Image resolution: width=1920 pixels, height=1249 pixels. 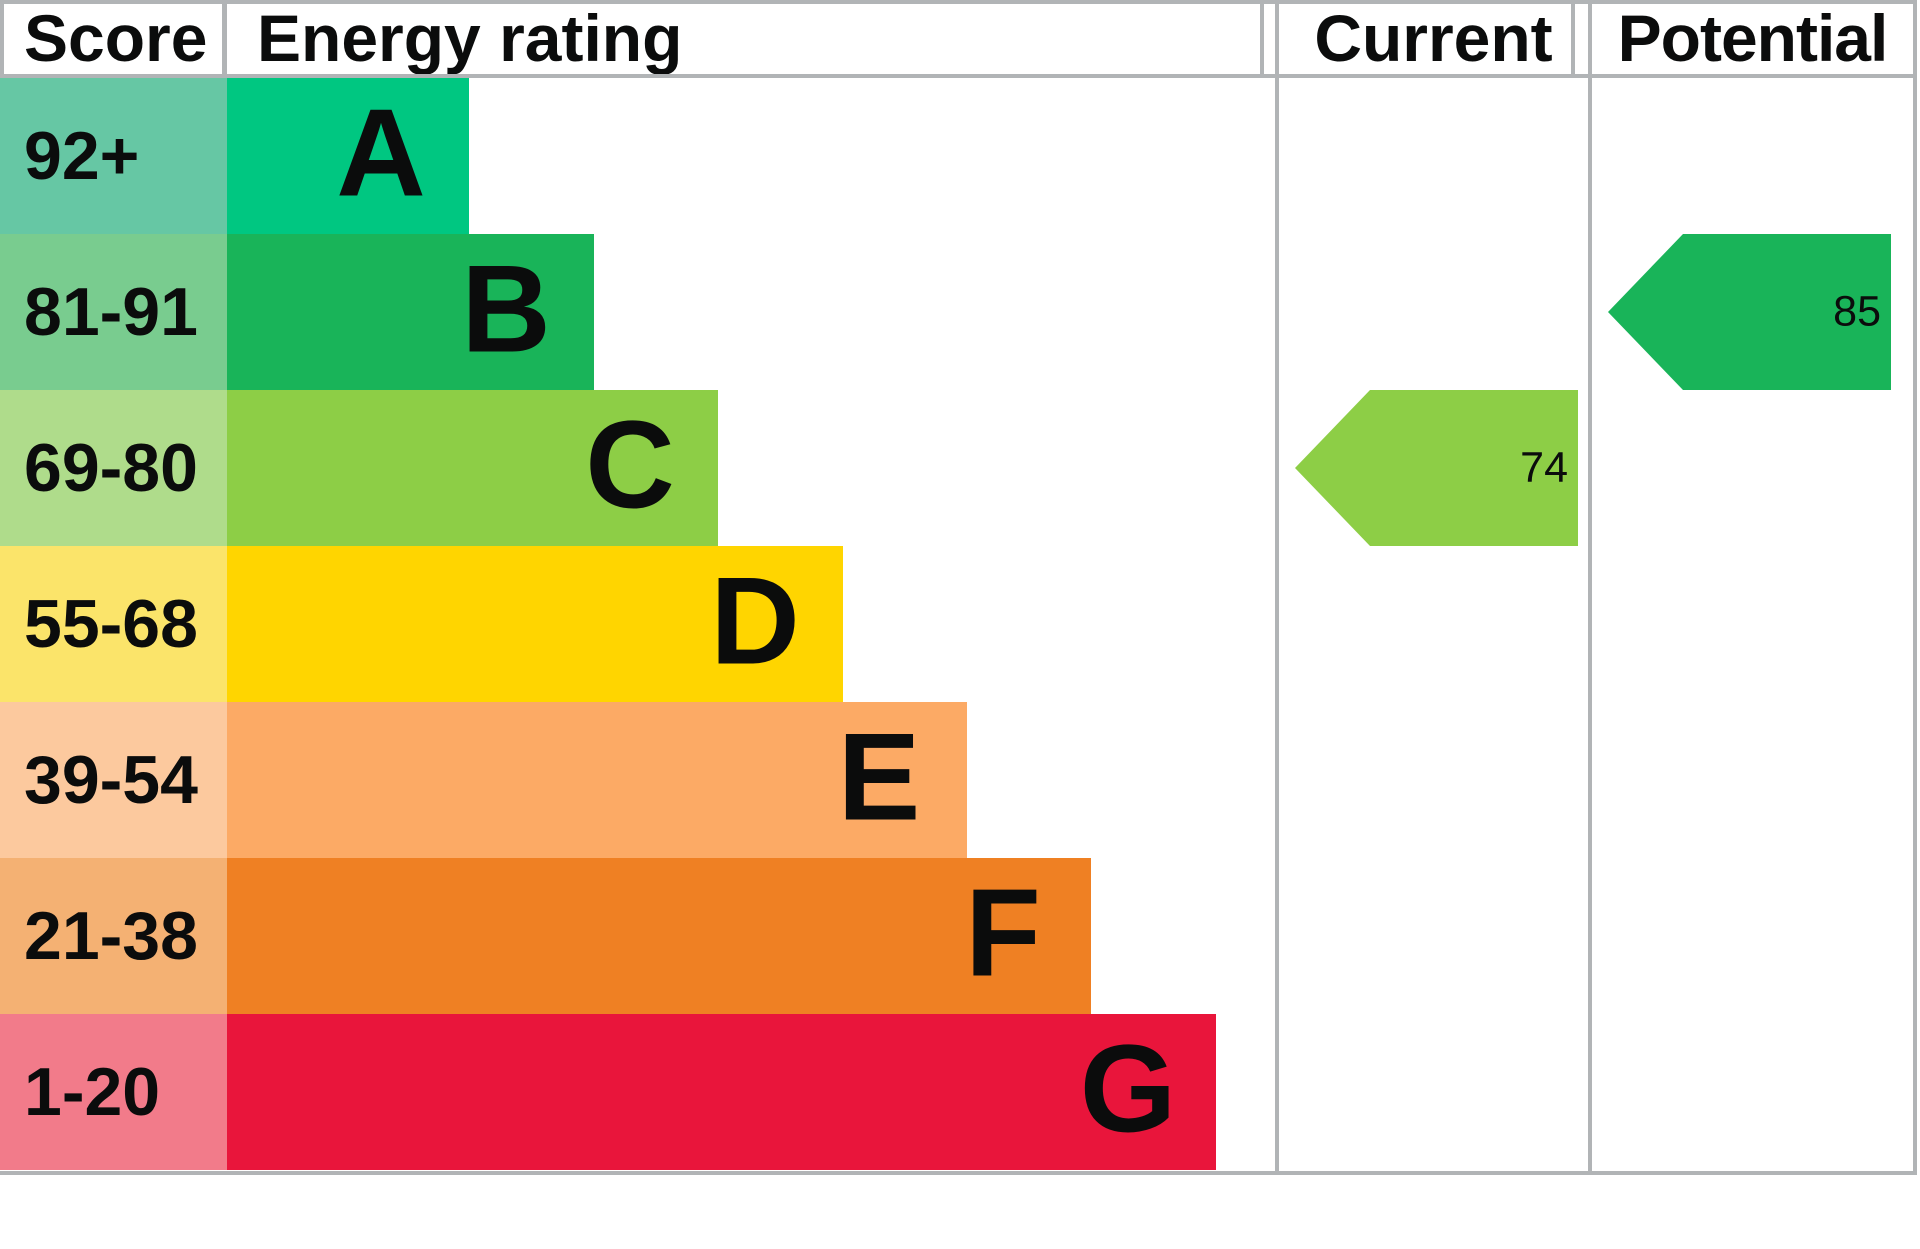 I want to click on band-row-b: 81-91 B, so click(x=960, y=312).